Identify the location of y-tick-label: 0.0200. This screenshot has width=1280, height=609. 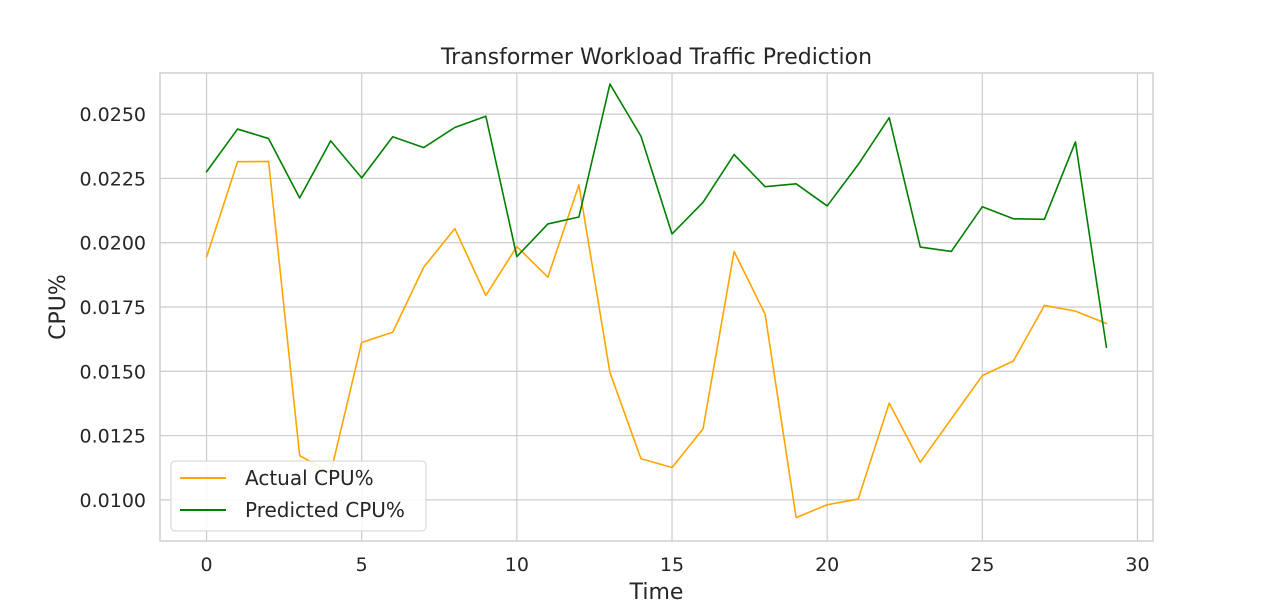
(113, 244).